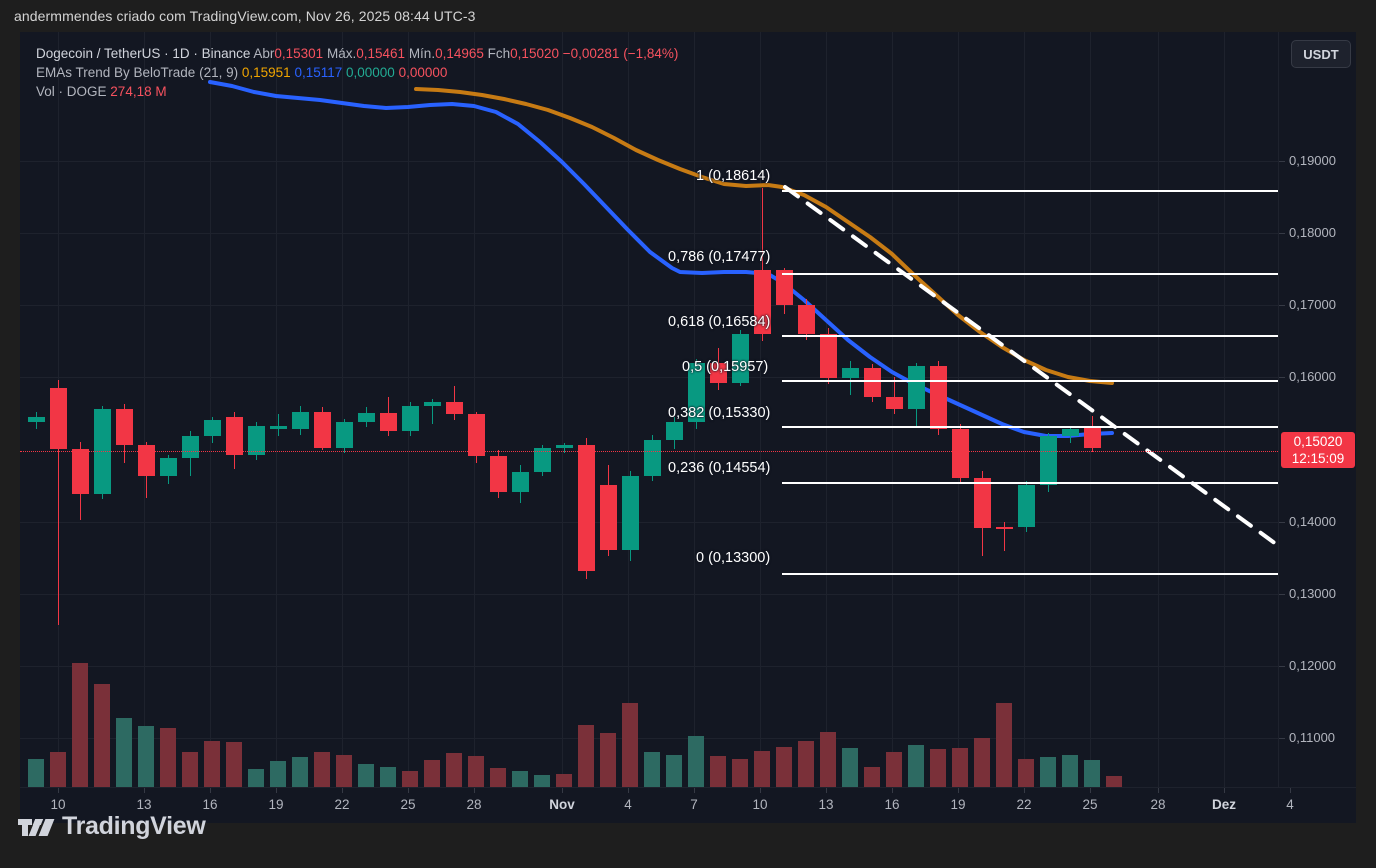  I want to click on time-tick-label: 7, so click(694, 804).